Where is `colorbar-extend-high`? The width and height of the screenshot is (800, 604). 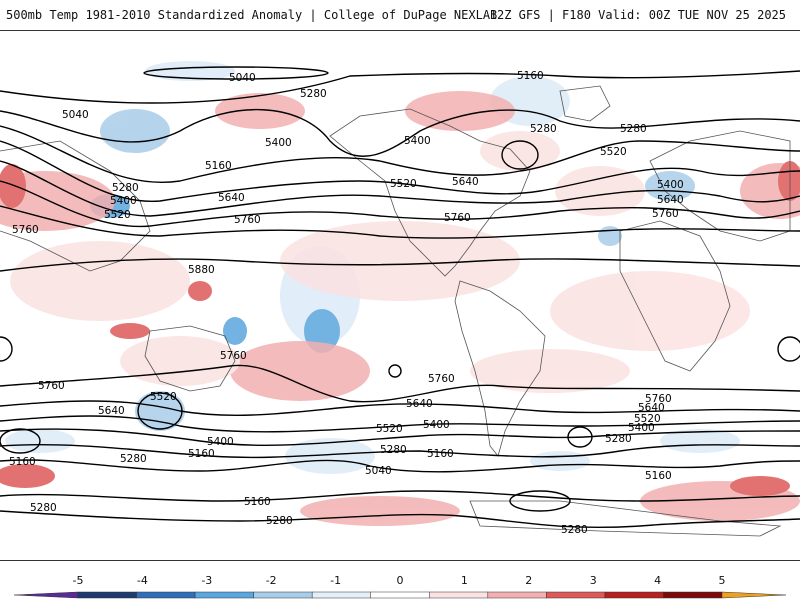
colorbar-extend-high is located at coordinates (754, 595).